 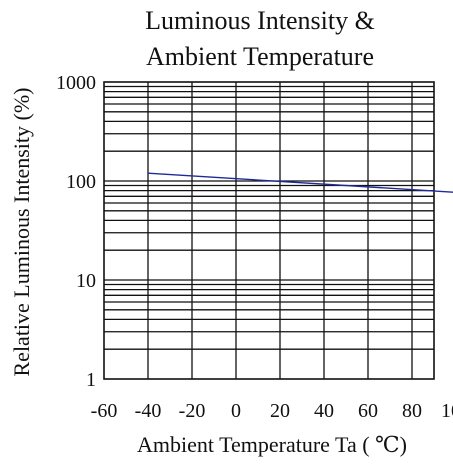 What do you see at coordinates (260, 56) in the screenshot?
I see `chart-title-line-2: Ambient Temperature` at bounding box center [260, 56].